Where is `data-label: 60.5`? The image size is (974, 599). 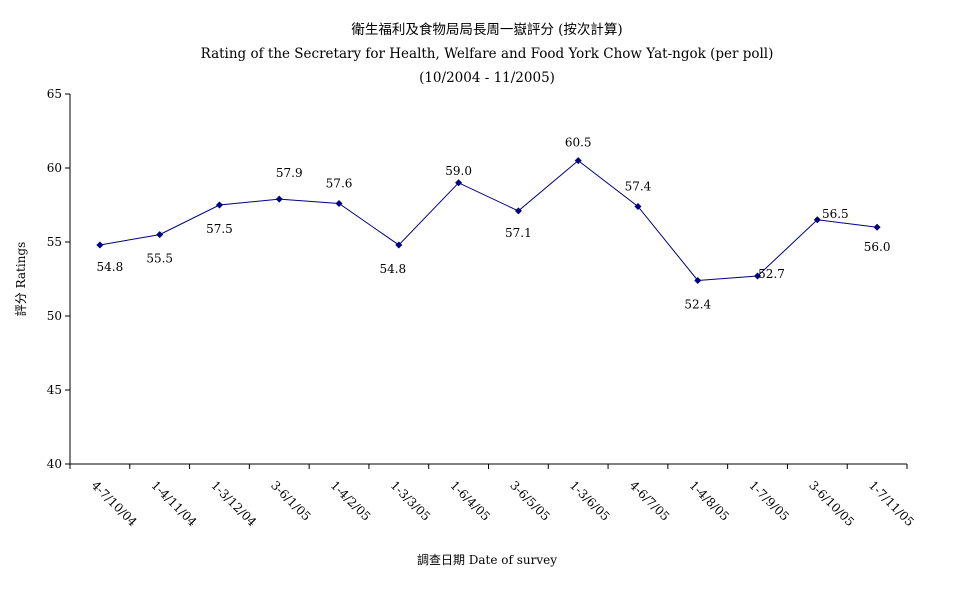
data-label: 60.5 is located at coordinates (578, 143).